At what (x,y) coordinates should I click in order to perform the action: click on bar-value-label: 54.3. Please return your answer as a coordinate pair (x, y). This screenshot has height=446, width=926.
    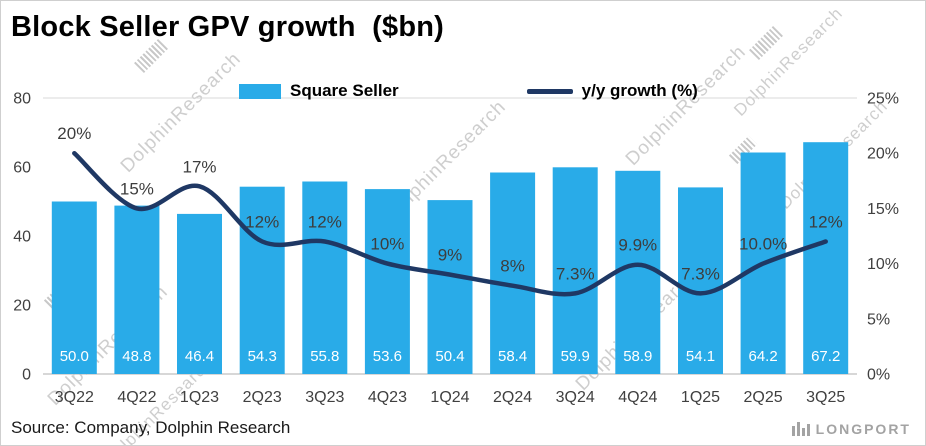
    Looking at the image, I should click on (262, 356).